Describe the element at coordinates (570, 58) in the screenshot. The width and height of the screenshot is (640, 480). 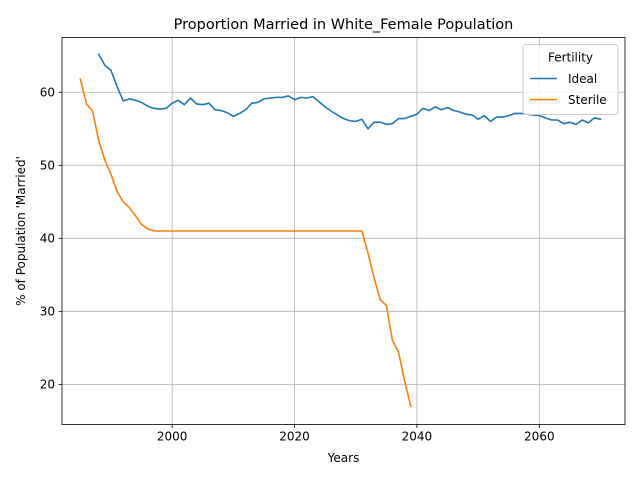
I see `legend-title: Fertility` at that location.